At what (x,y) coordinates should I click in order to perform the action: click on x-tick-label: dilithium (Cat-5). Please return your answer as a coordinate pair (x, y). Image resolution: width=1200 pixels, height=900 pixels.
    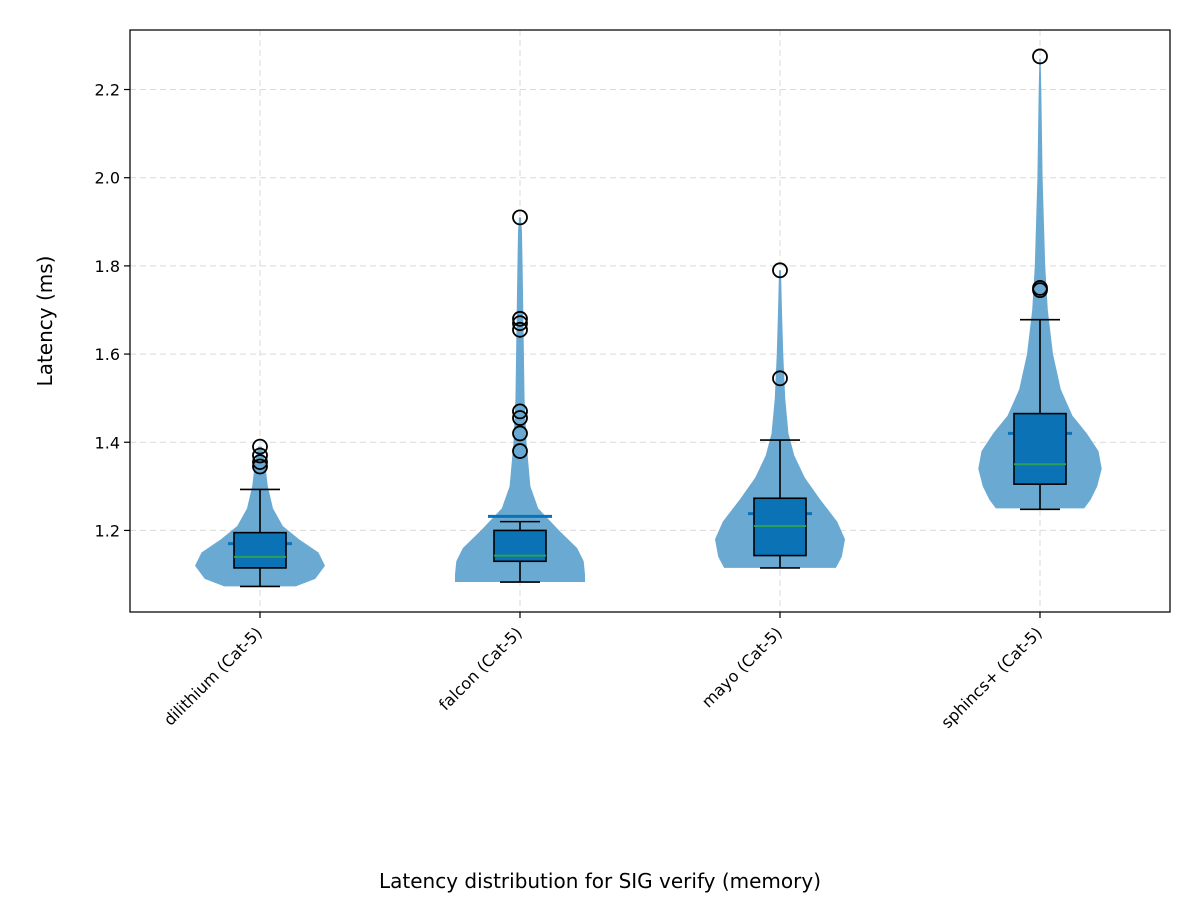
    Looking at the image, I should click on (213, 676).